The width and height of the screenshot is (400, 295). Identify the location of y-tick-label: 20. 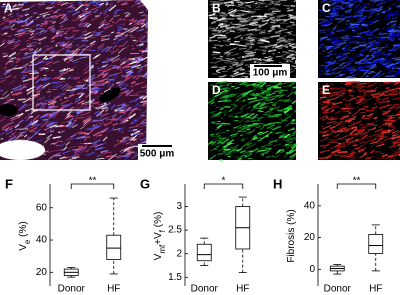
(310, 237).